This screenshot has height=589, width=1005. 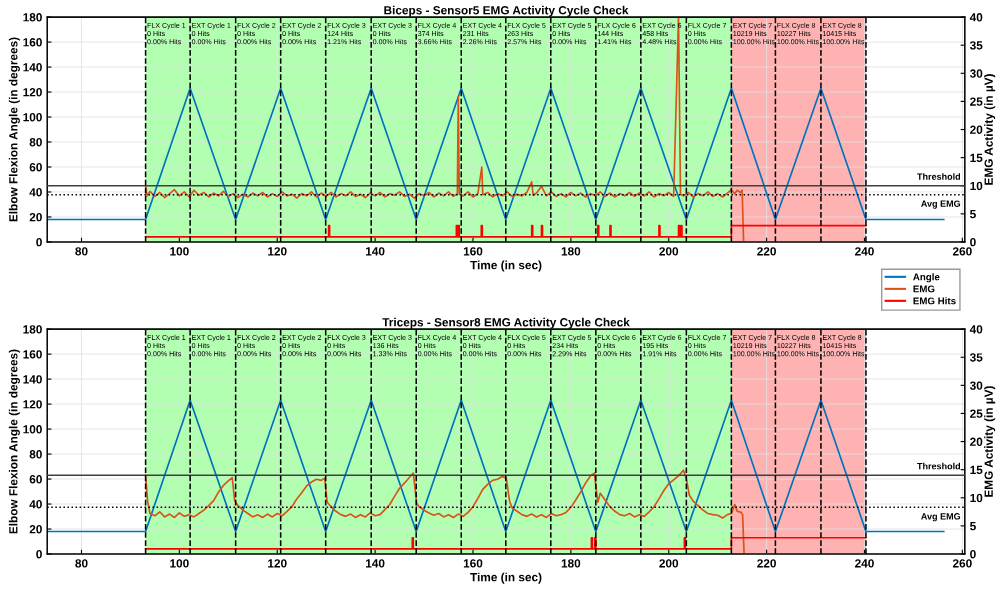 I want to click on legend-label: EMG, so click(x=924, y=289).